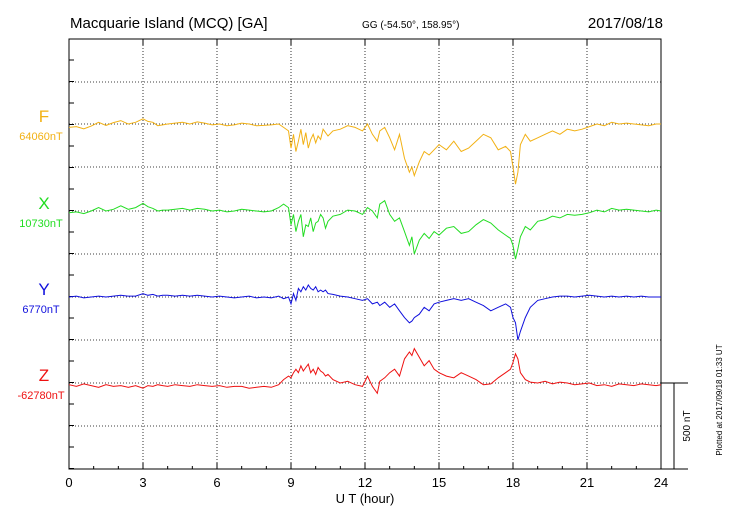 The image size is (730, 520). Describe the element at coordinates (719, 399) in the screenshot. I see `plotted-note: Plotted at 2017/09/18 01:33 UT` at that location.